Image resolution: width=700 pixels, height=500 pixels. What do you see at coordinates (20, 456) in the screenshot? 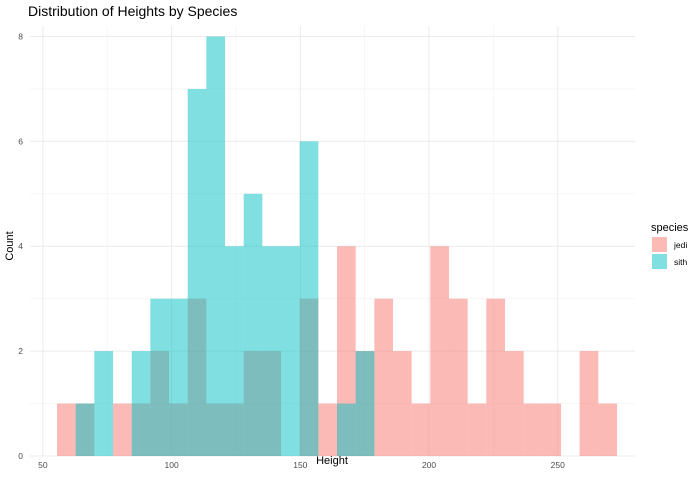
I see `y-tick-label: 0` at bounding box center [20, 456].